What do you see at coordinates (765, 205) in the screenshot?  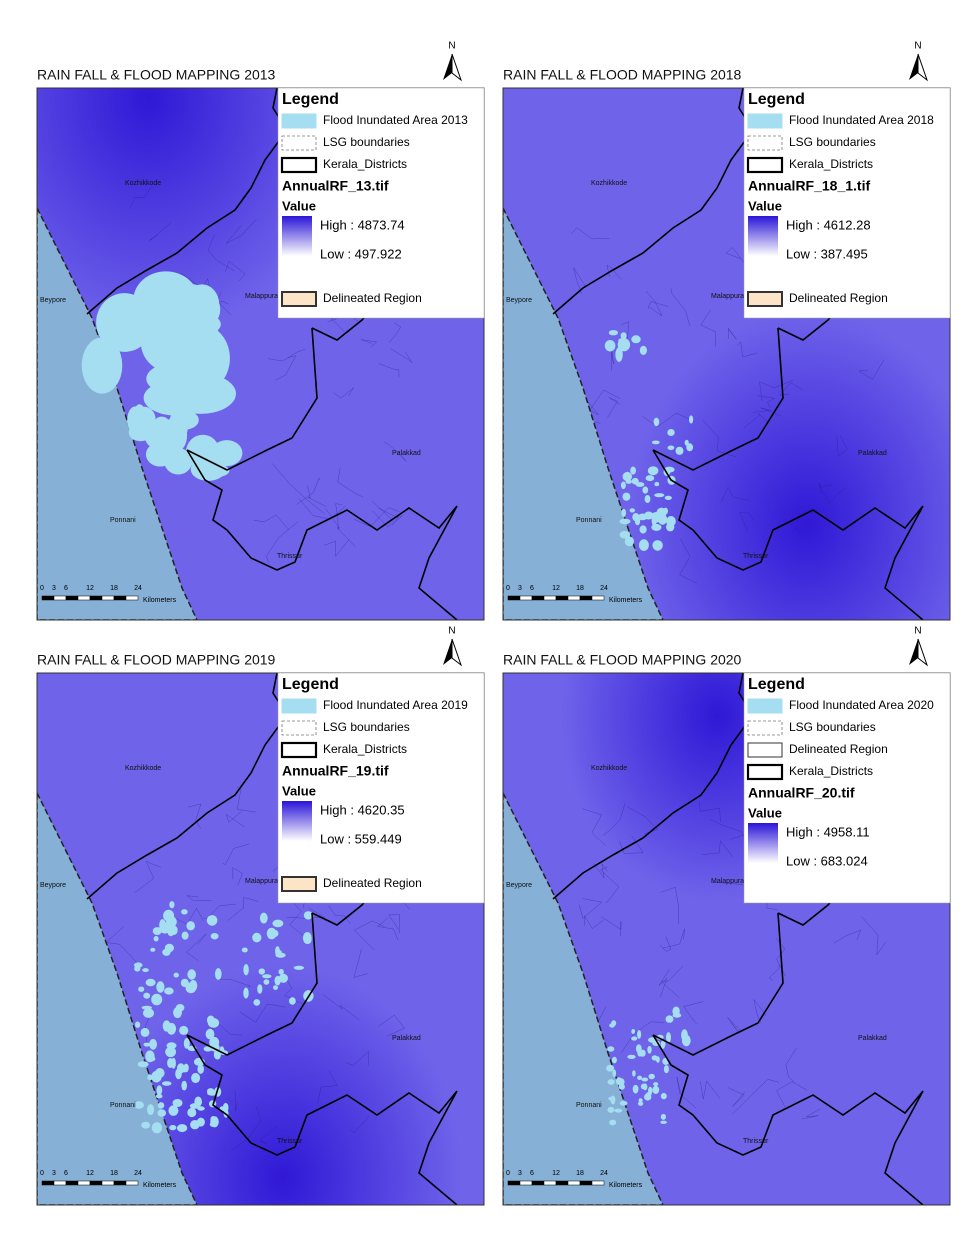 I see `legend-value-title: Value` at bounding box center [765, 205].